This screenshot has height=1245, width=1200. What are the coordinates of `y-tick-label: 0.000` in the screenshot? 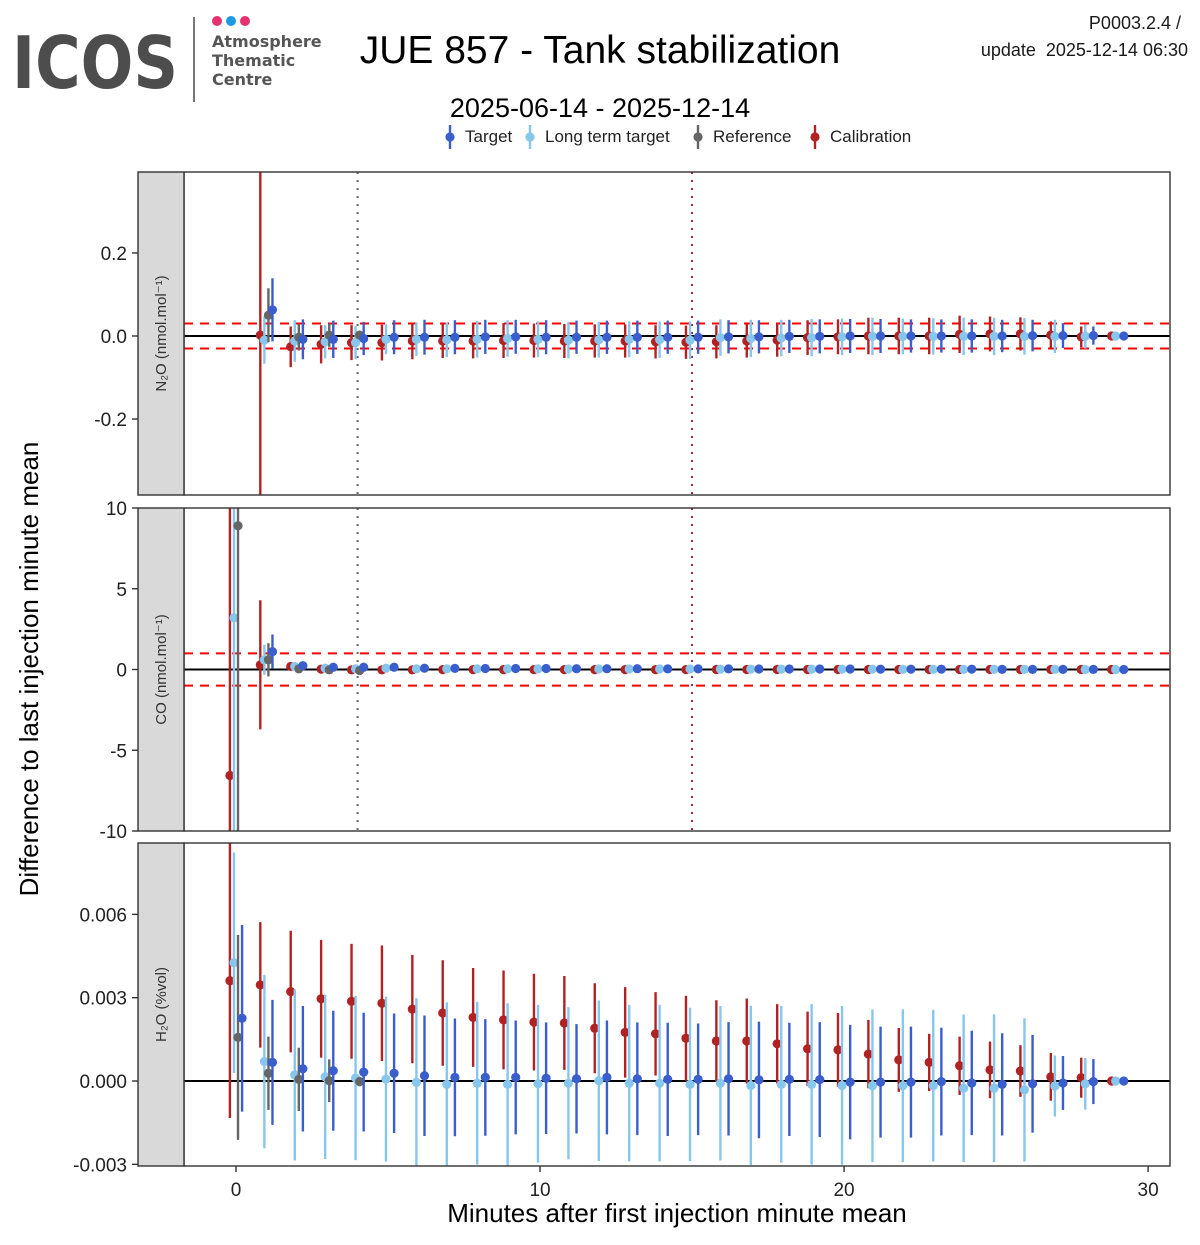 It's located at (103, 1082).